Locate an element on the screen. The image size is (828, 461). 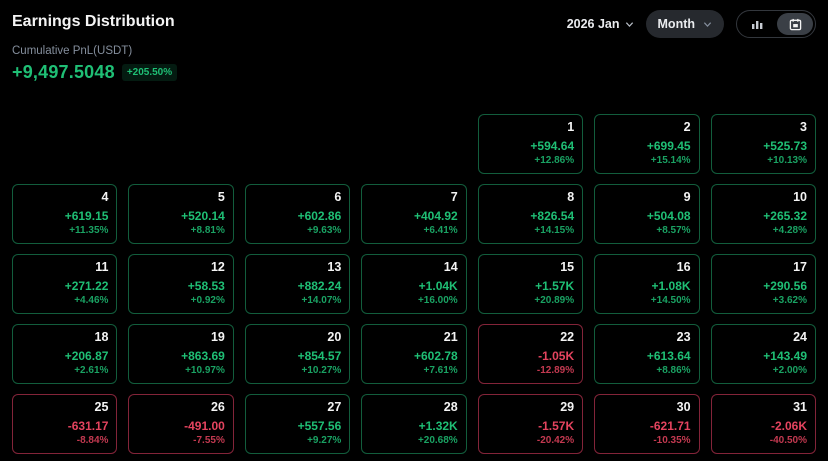
calendar-day-cell: 16 +1.08K +14.50% is located at coordinates (647, 284).